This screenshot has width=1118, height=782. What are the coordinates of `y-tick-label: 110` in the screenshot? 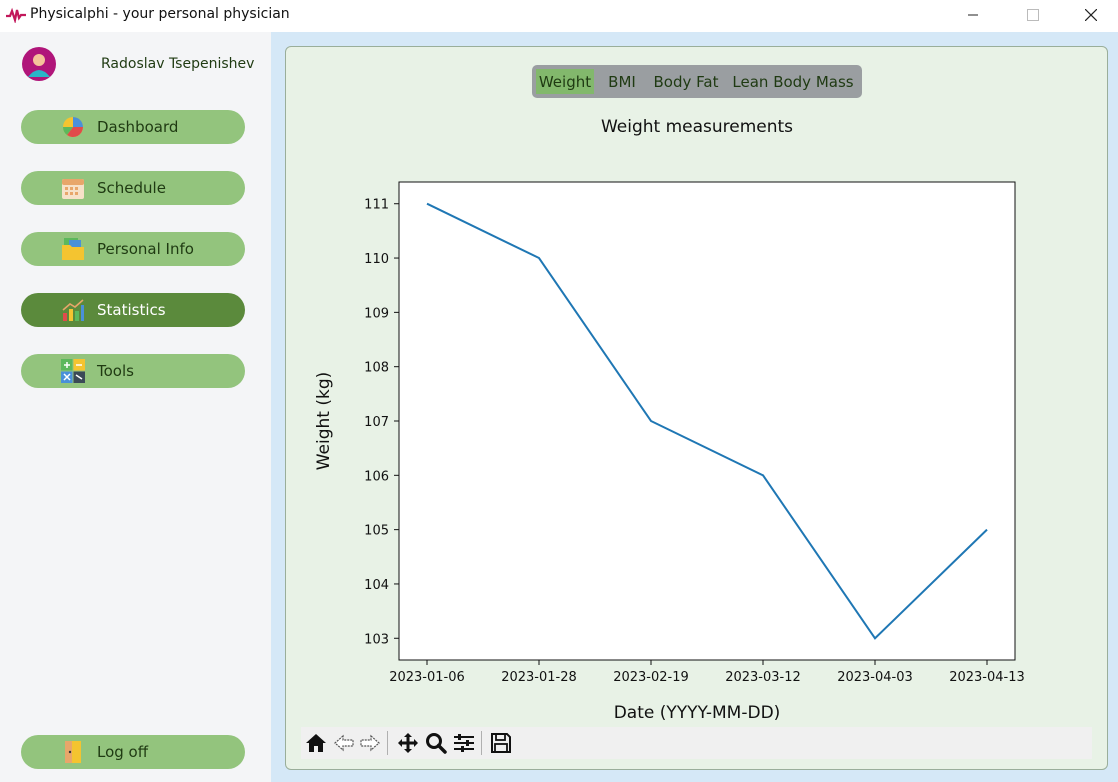 It's located at (376, 259).